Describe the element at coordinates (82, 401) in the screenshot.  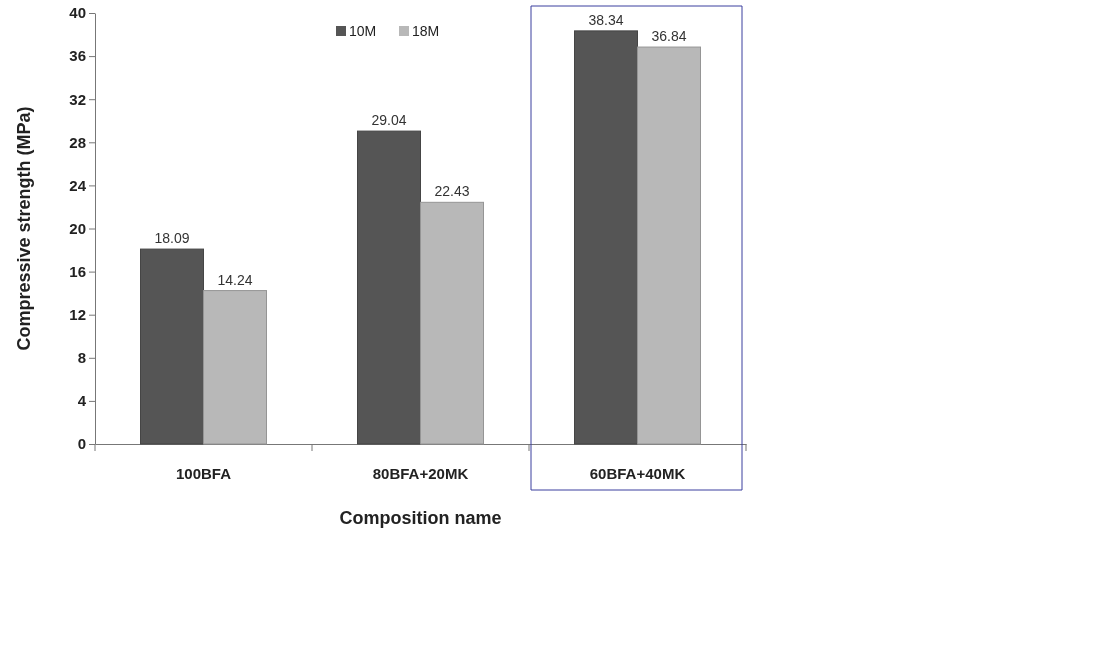
I see `y-tick-label: 4` at that location.